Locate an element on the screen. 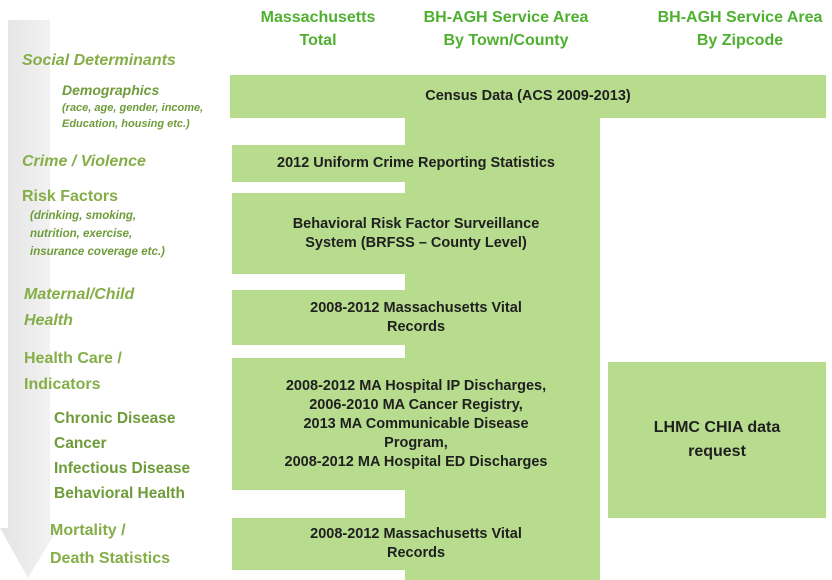 The height and width of the screenshot is (580, 832). row-label: Education, housing etc.) is located at coordinates (126, 124).